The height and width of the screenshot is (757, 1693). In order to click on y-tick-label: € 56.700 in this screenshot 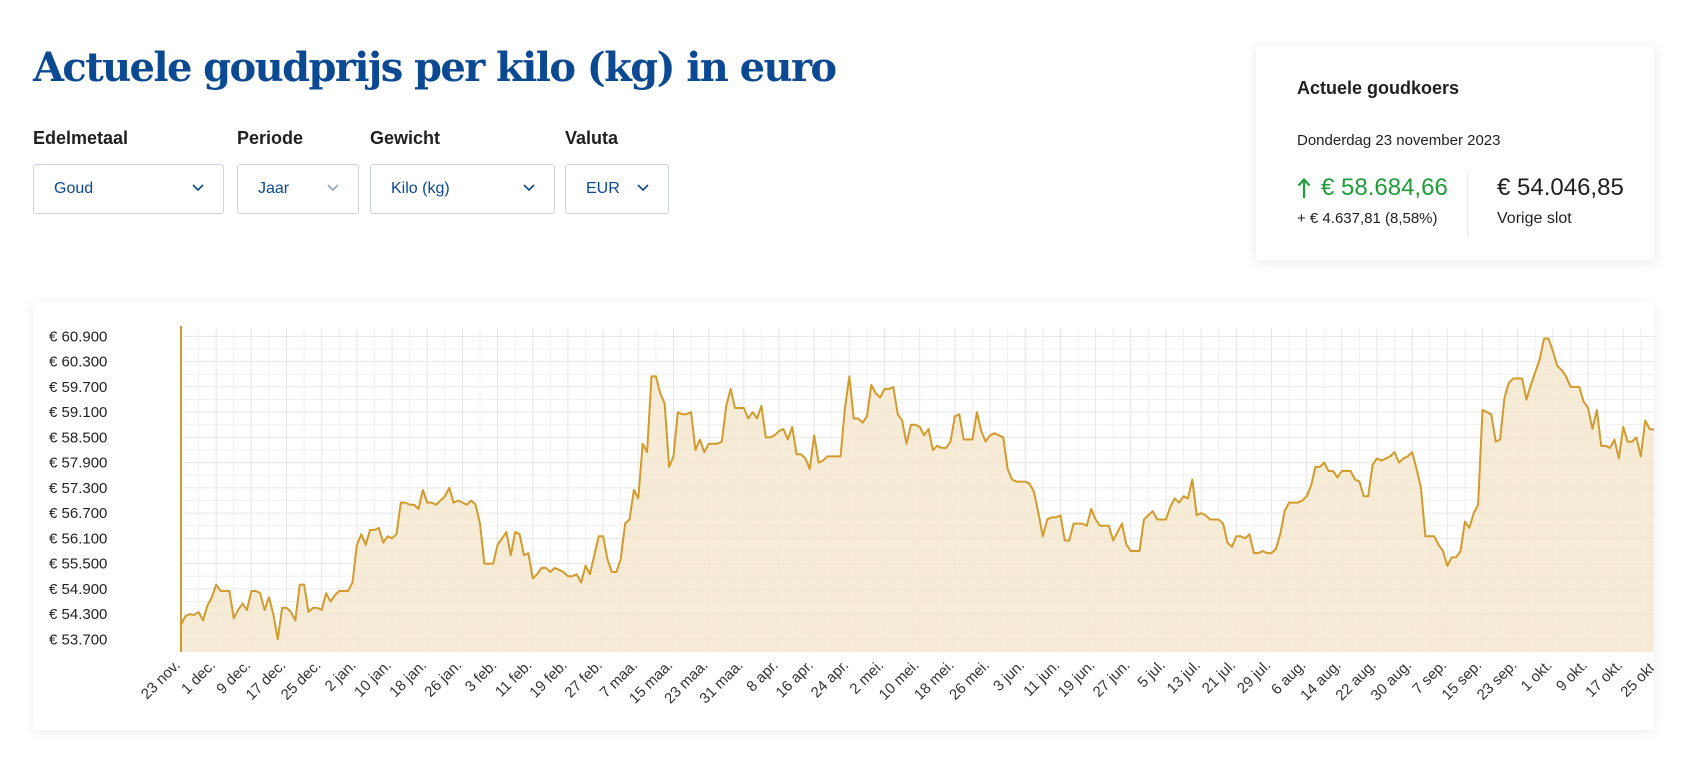, I will do `click(78, 513)`.